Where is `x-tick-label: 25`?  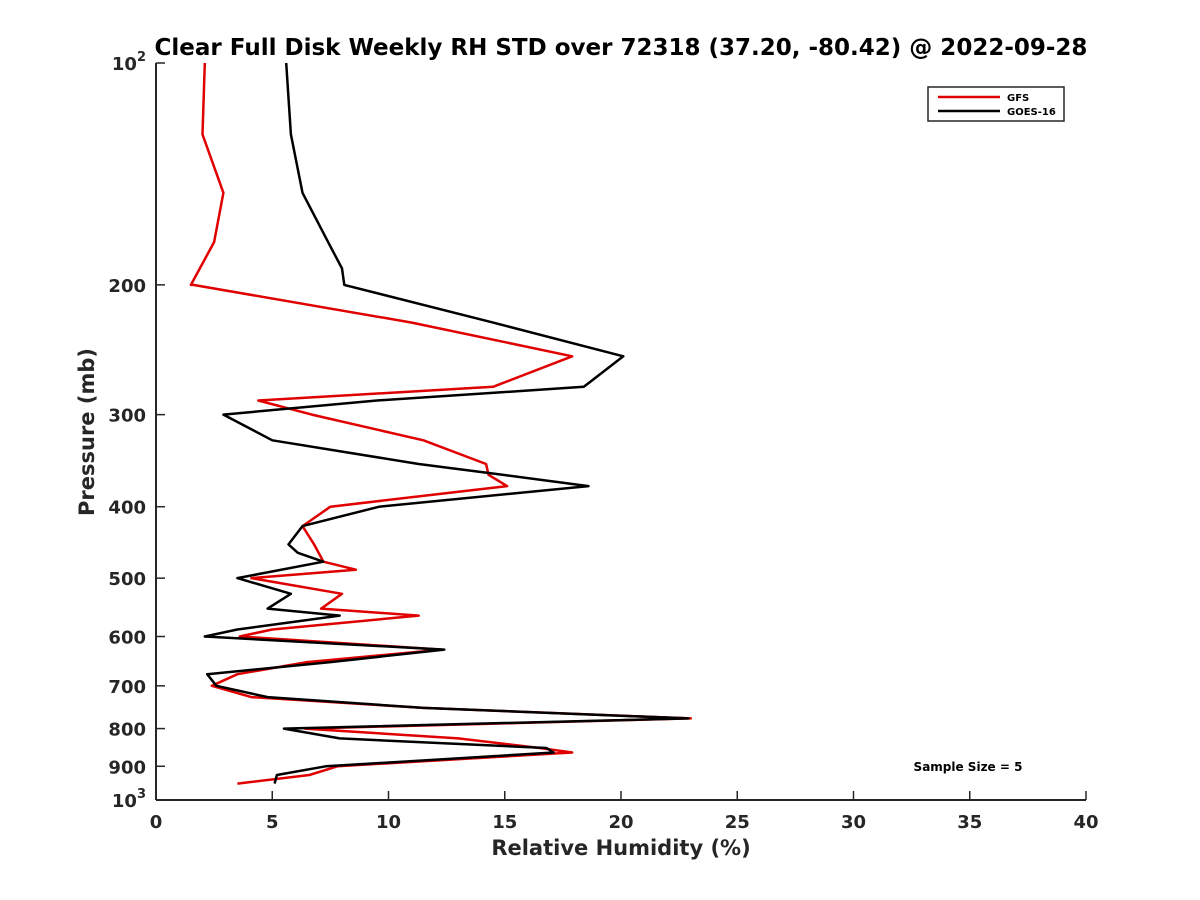
x-tick-label: 25 is located at coordinates (737, 822).